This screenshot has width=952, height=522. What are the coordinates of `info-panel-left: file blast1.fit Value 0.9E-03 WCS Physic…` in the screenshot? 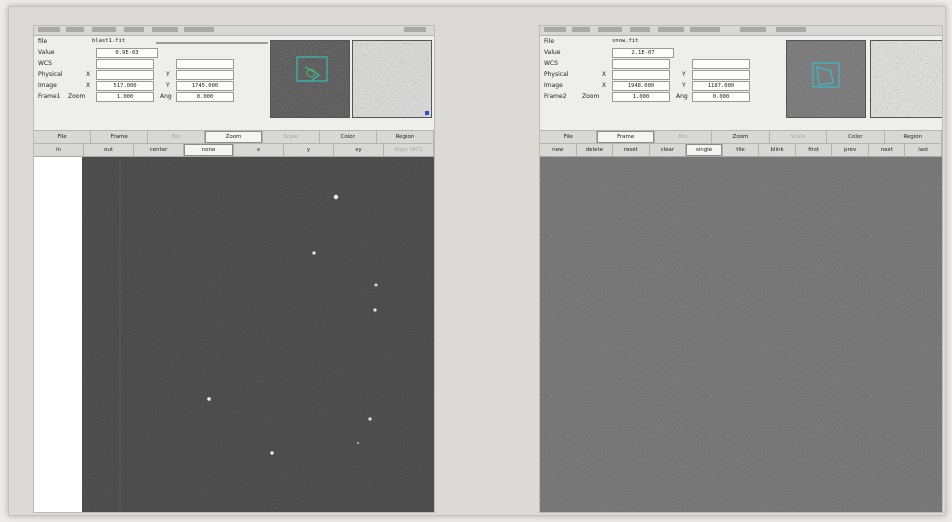 It's located at (234, 83).